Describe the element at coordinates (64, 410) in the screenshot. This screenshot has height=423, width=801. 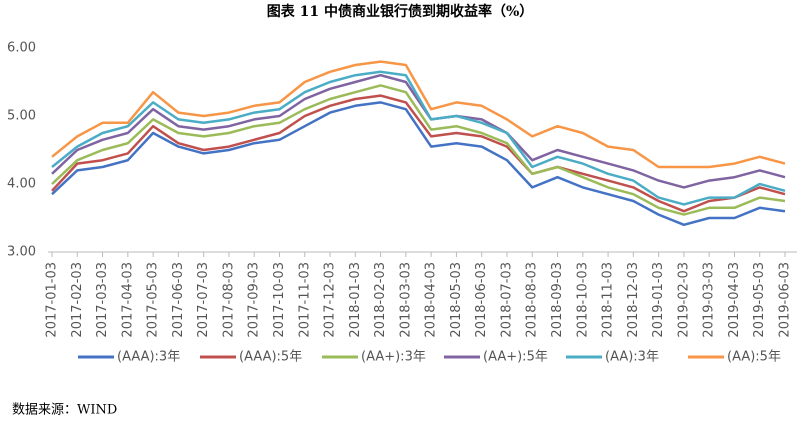
I see `source-note: 数据来源：WIND` at that location.